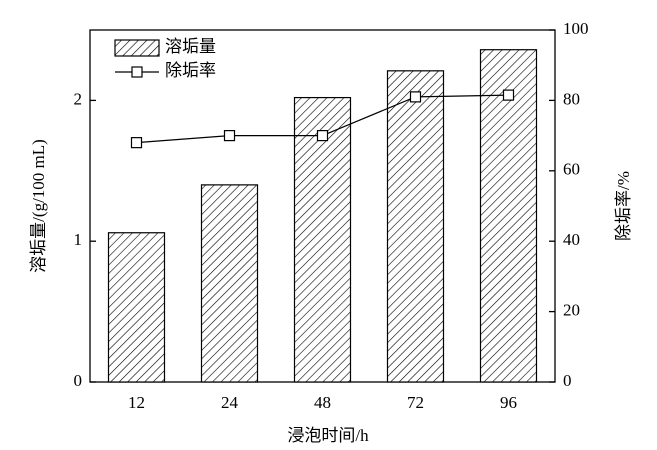  I want to click on x-tick-label: 72, so click(415, 402).